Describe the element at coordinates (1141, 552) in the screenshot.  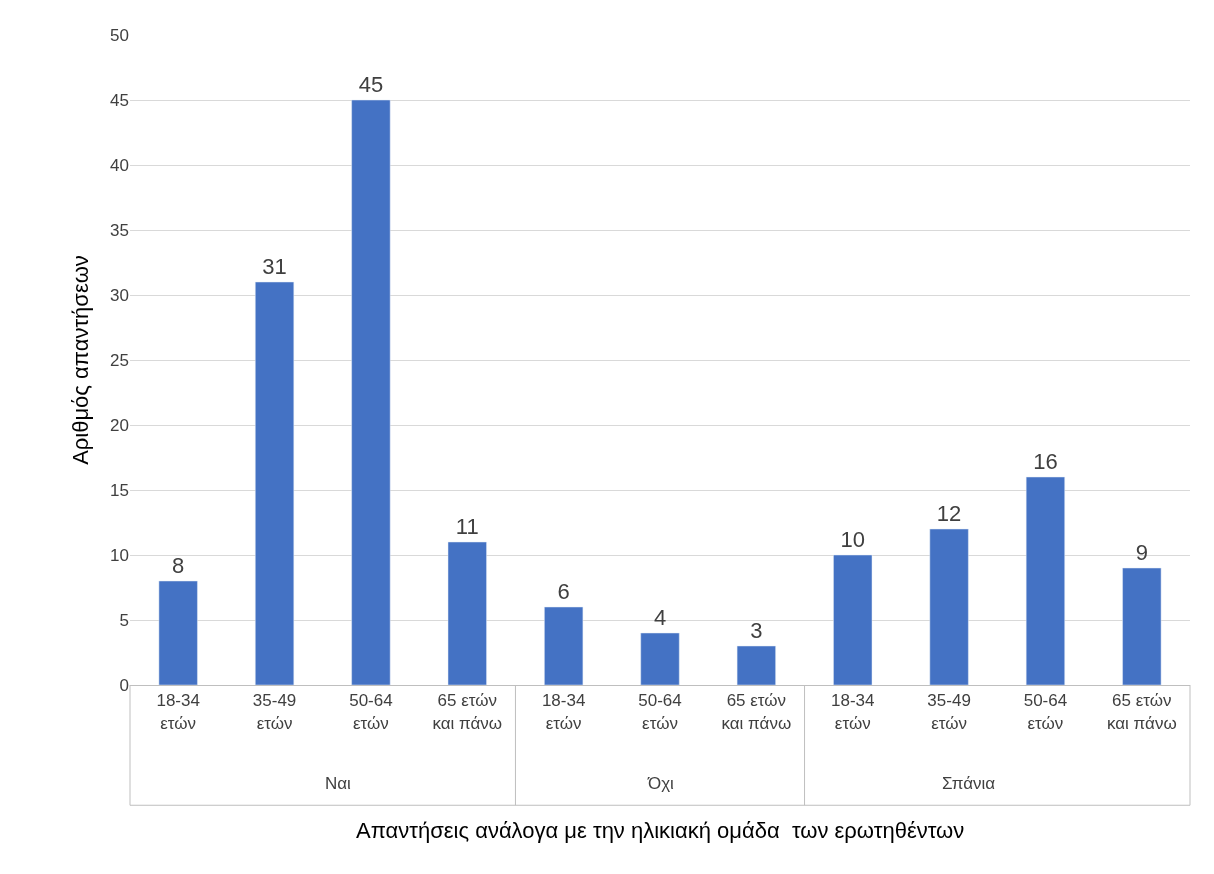
I see `data-label: 9` at that location.